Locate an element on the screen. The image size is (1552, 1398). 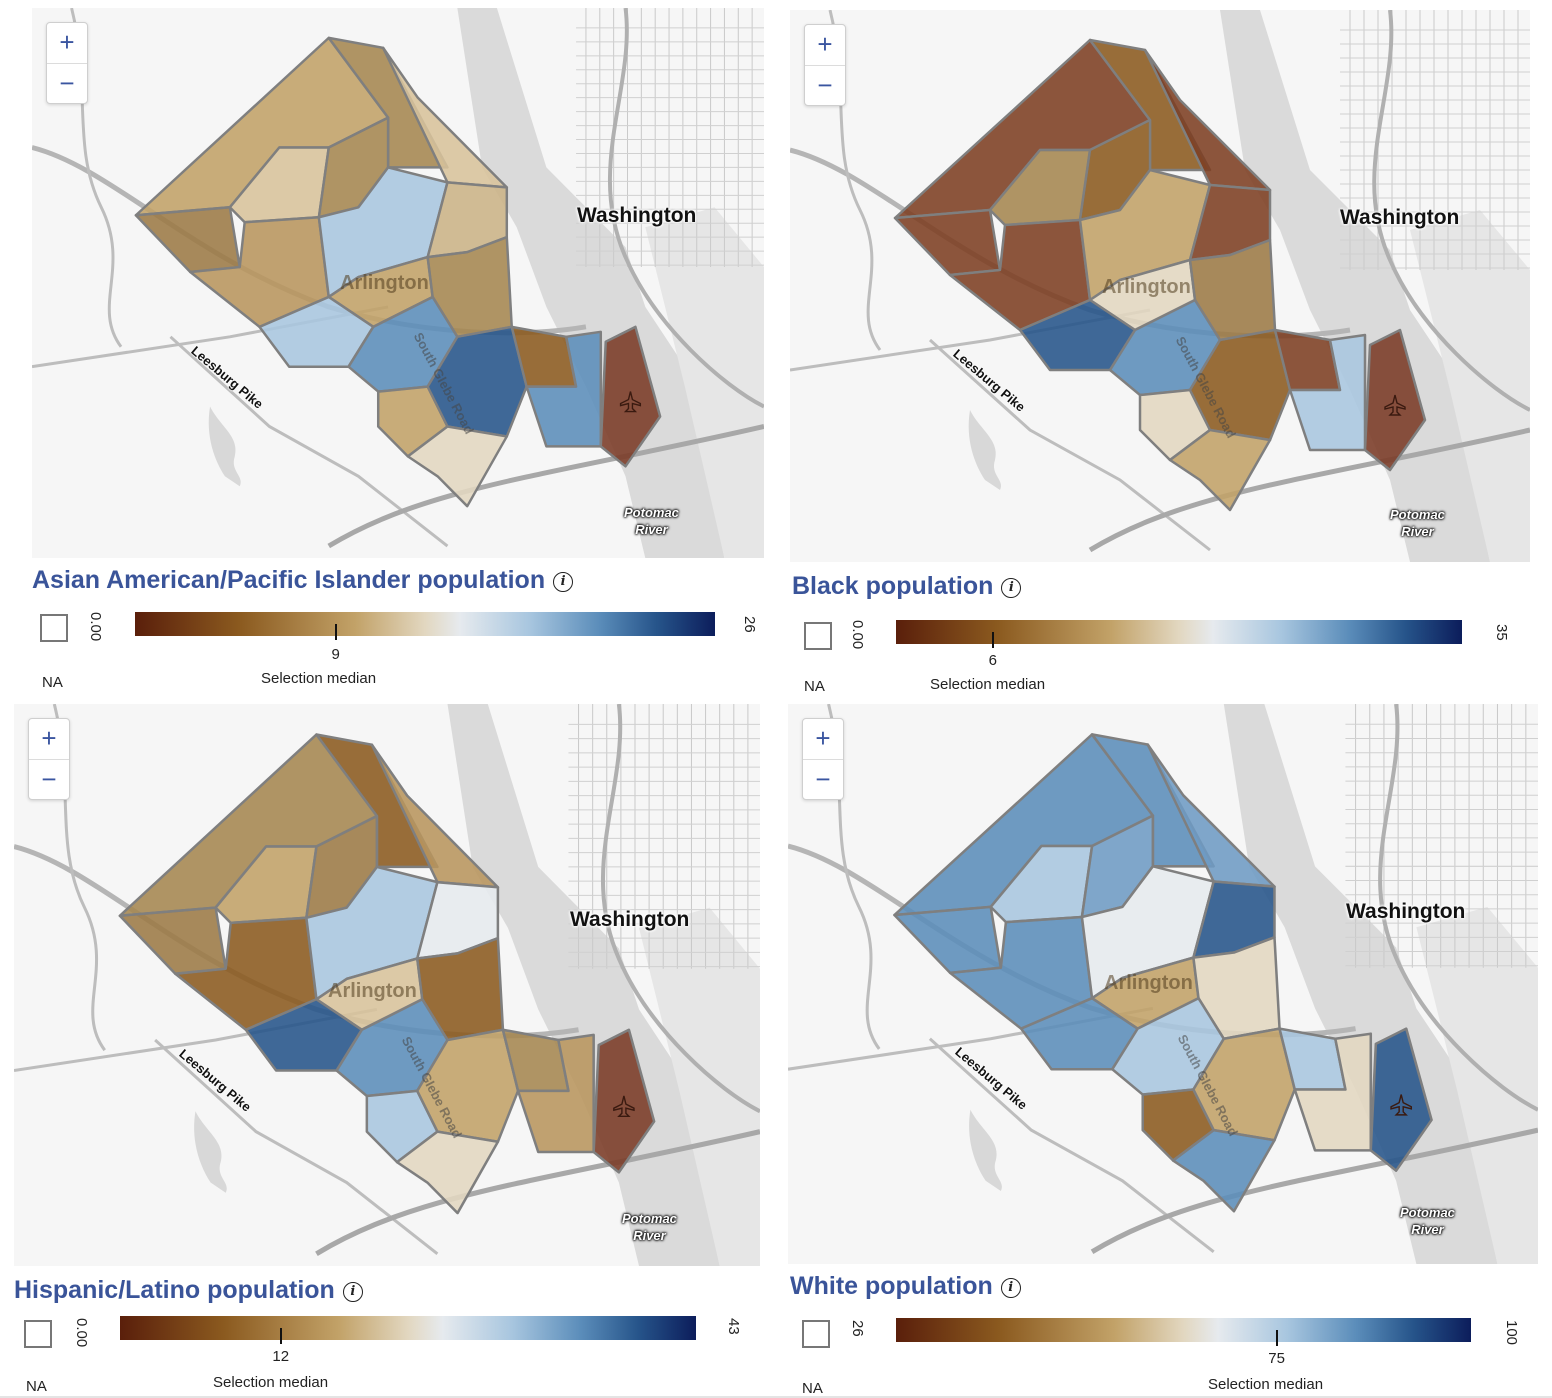
legend-color-bar is located at coordinates (425, 624).